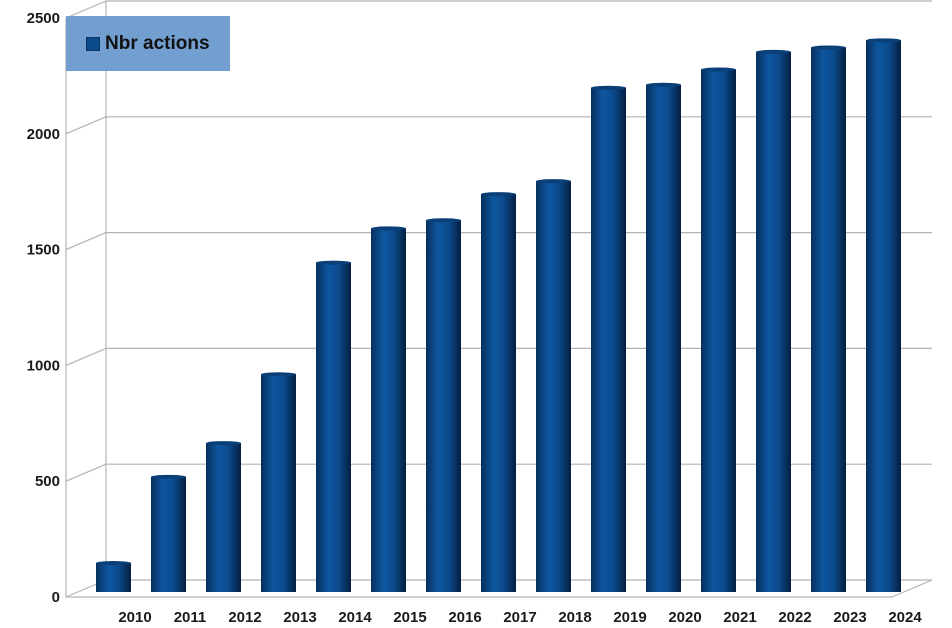 Image resolution: width=952 pixels, height=628 pixels. I want to click on y-tick-labels: 0 500 1000 1500 2000 2500, so click(43, 308).